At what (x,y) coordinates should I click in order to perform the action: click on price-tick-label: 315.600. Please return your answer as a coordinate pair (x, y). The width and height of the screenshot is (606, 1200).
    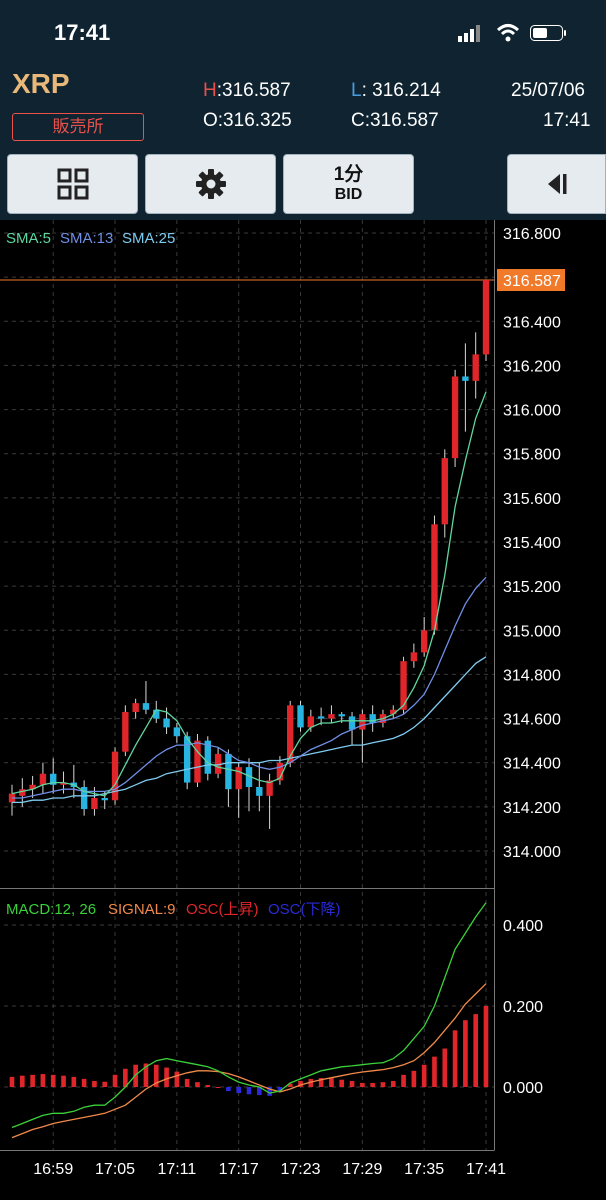
    Looking at the image, I should click on (532, 499).